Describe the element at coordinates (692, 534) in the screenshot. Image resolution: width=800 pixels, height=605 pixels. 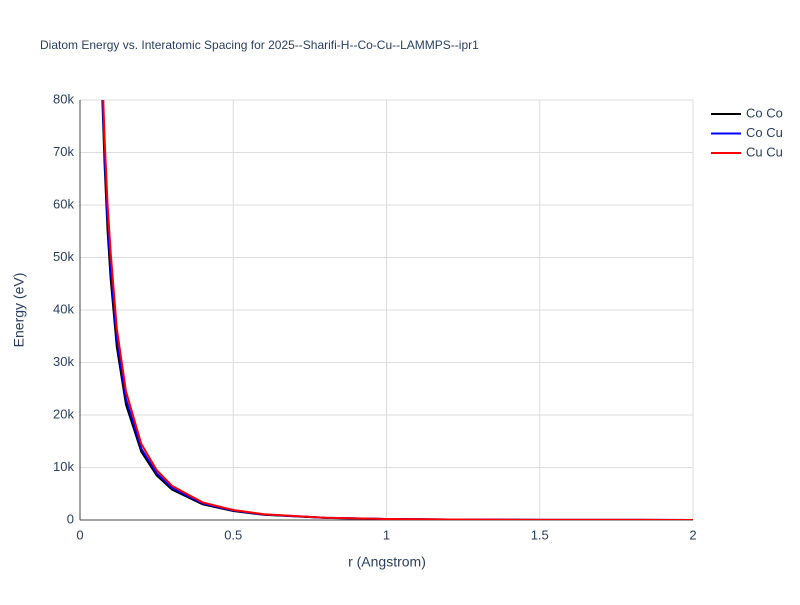
I see `x-tick-label: 2` at that location.